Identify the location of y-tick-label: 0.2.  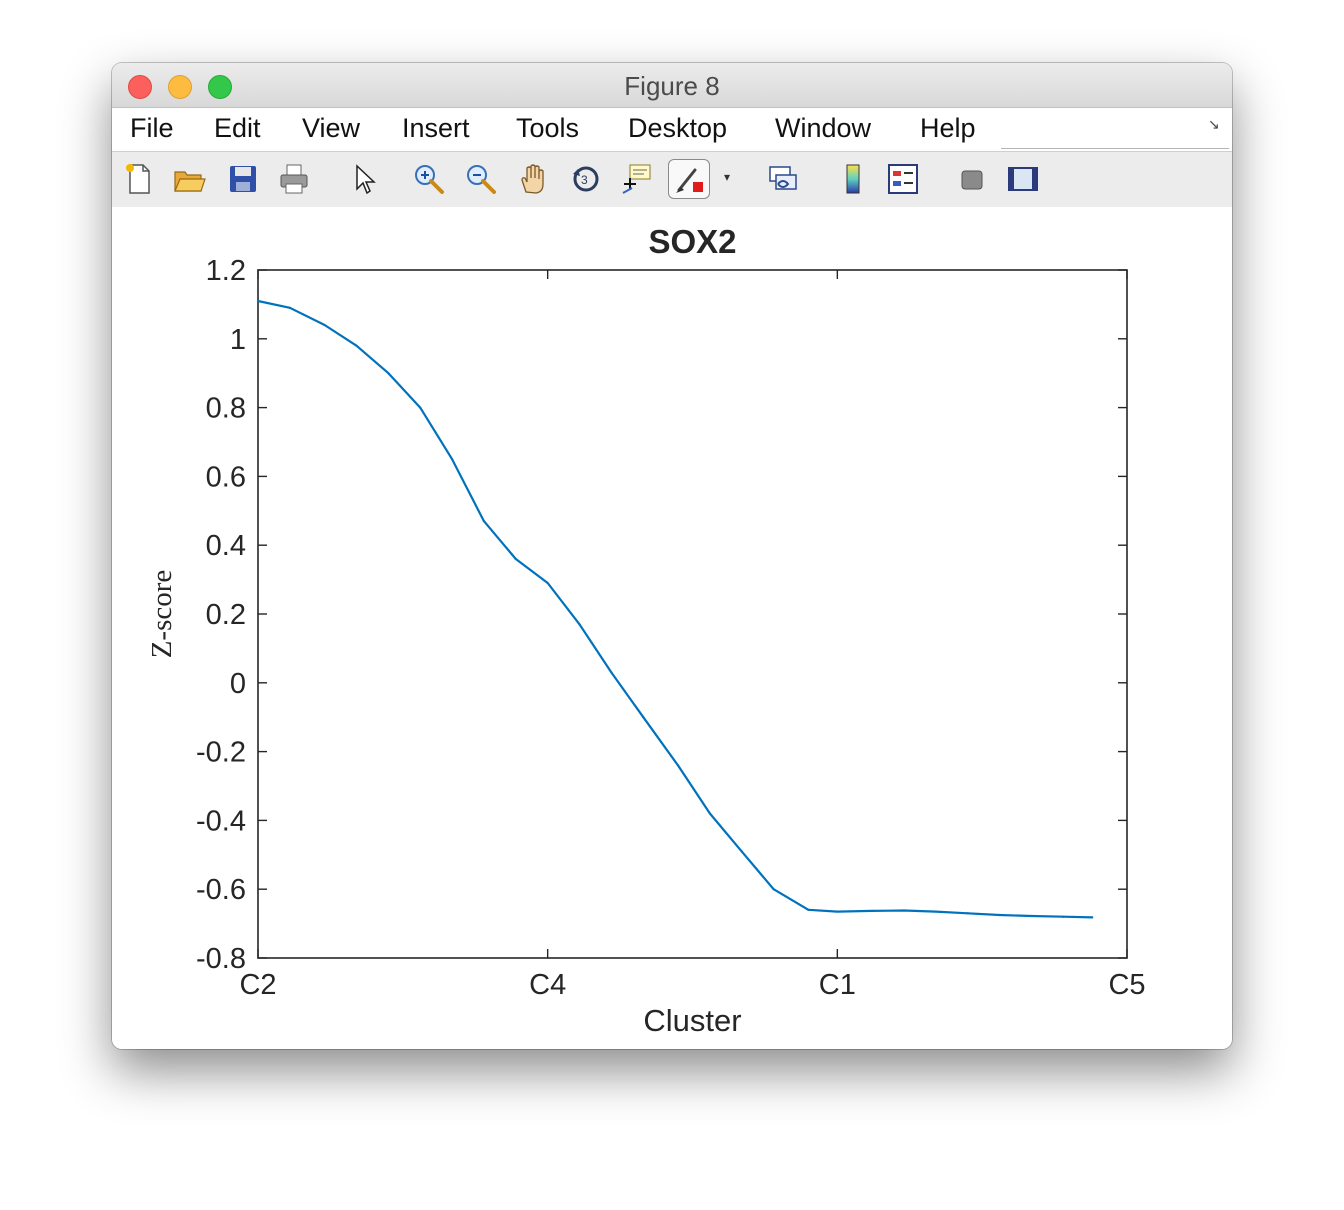
(226, 615).